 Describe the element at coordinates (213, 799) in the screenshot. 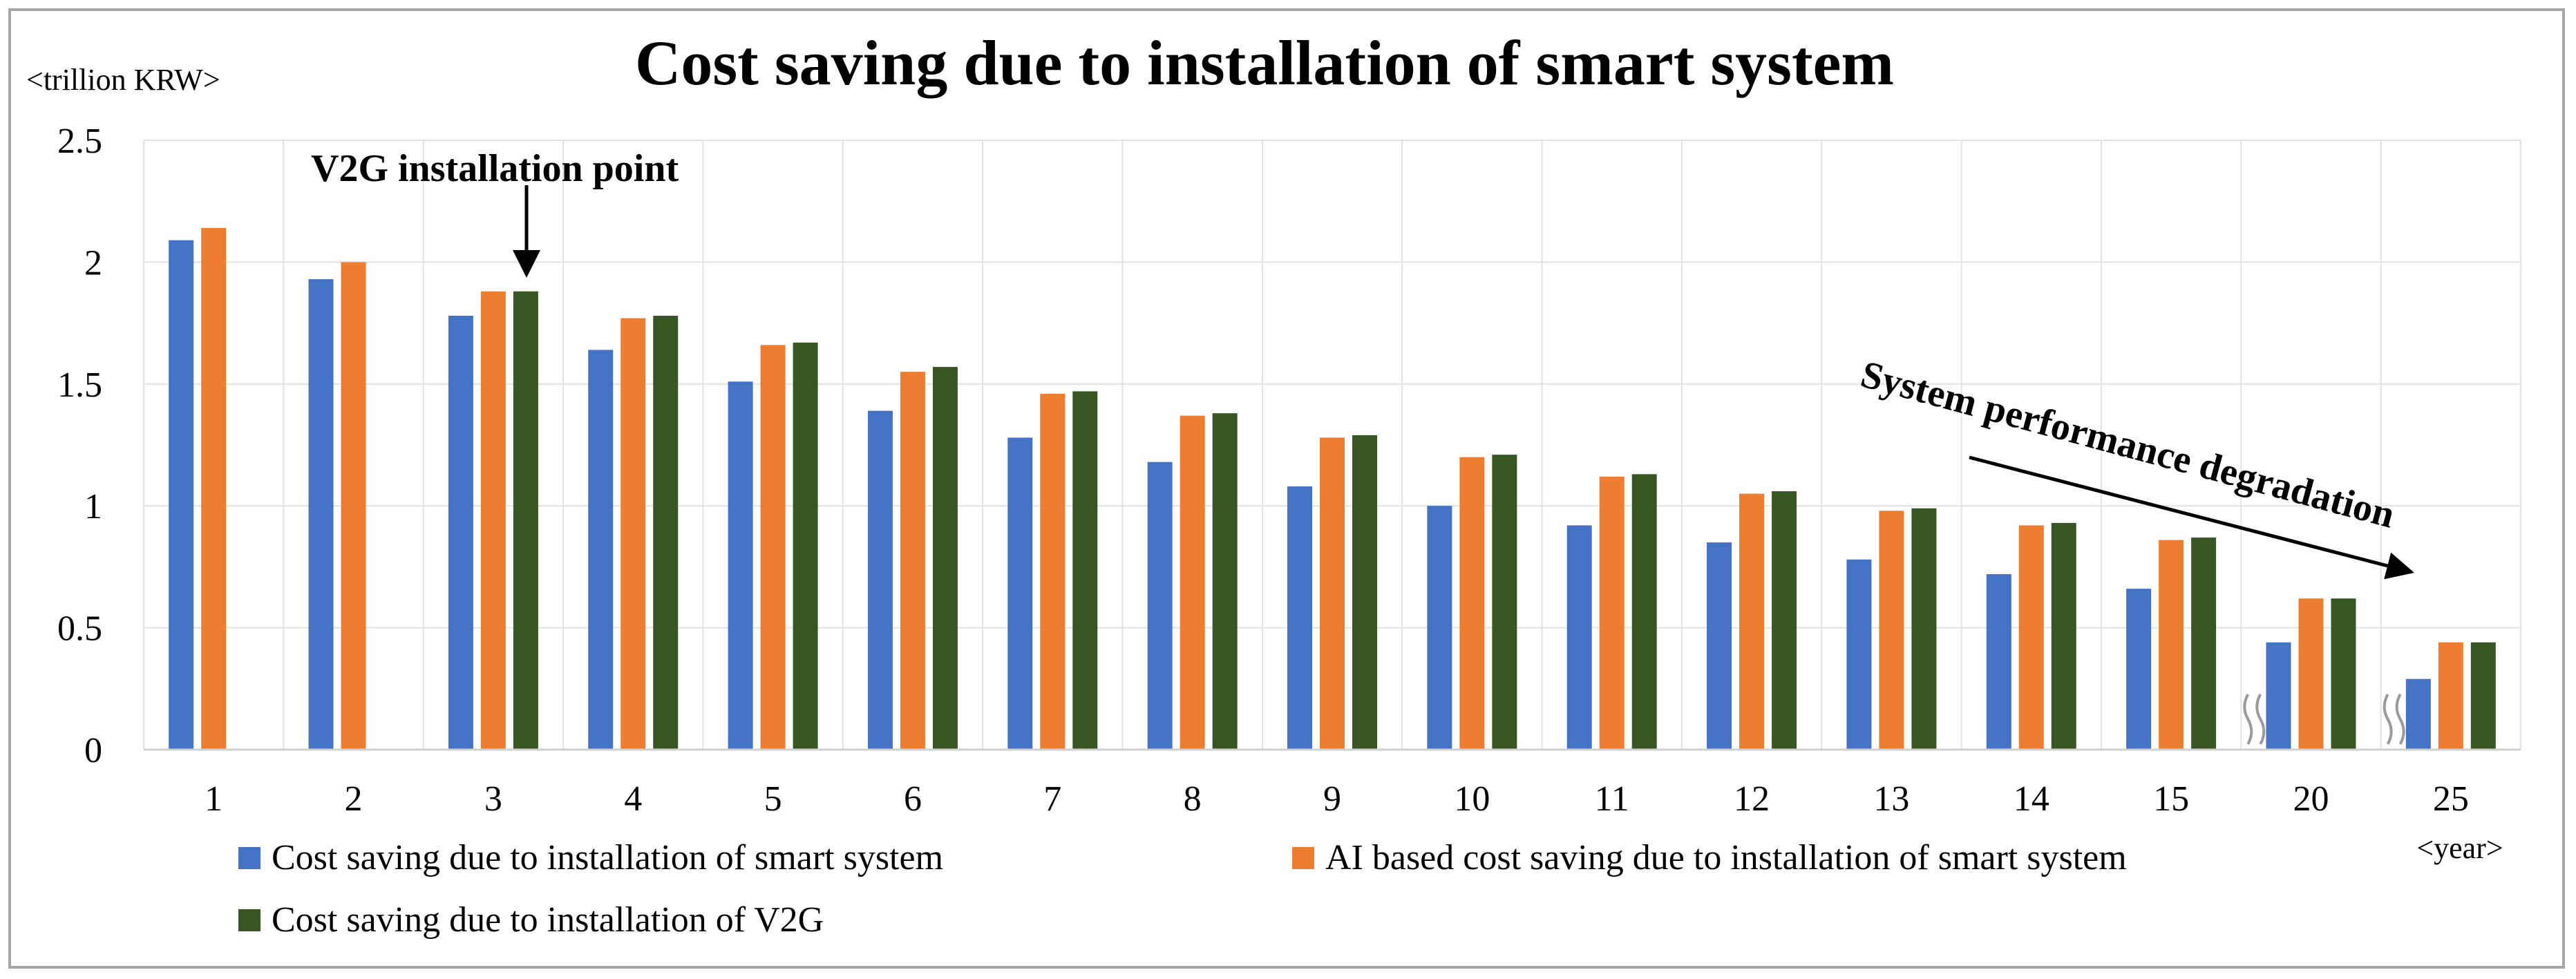

I see `x-tick-label: 1` at that location.